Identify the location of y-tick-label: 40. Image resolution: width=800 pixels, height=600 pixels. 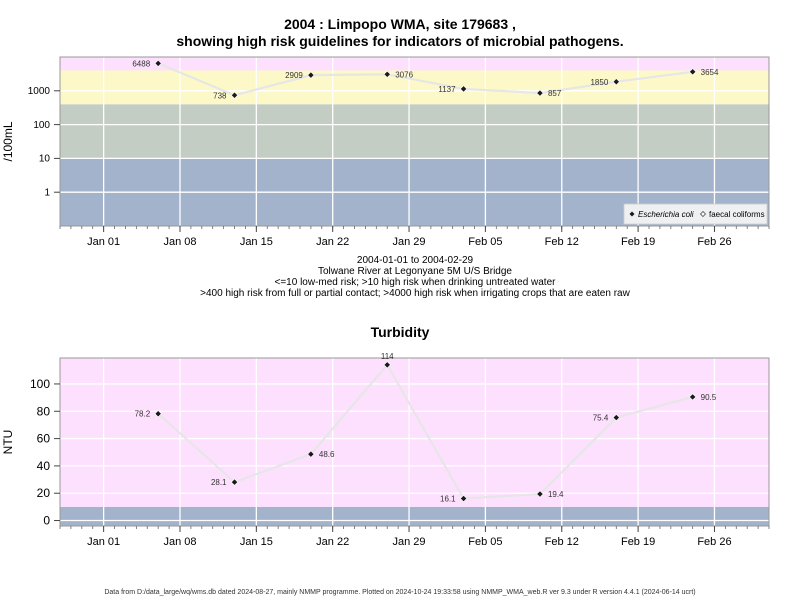
(44, 466).